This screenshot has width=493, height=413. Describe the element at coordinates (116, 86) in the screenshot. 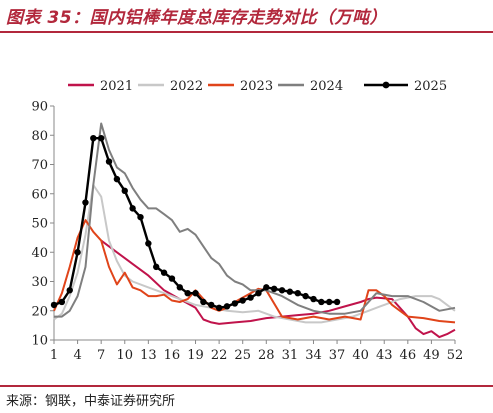

I see `legend-label: 2021` at that location.